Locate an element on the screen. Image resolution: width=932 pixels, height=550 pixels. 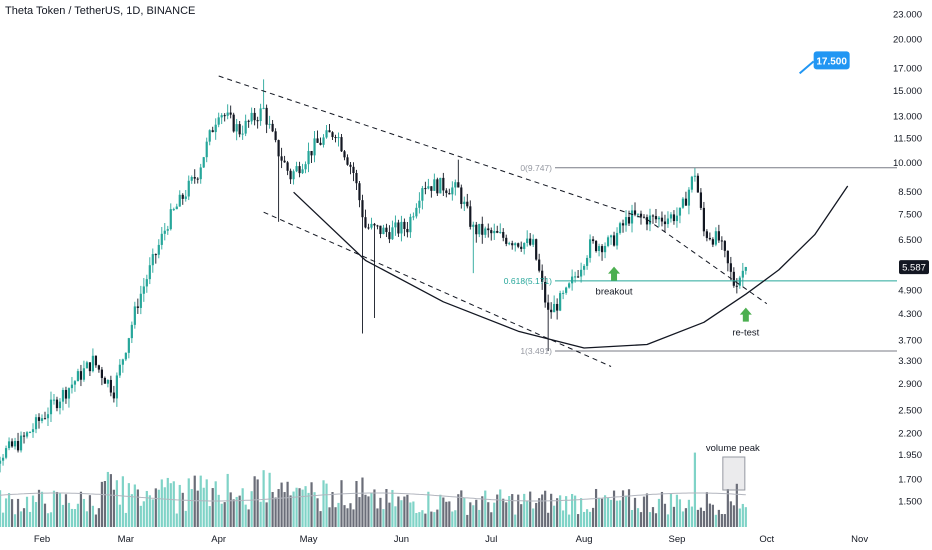
y-tick-label: 15.000 is located at coordinates (907, 91).